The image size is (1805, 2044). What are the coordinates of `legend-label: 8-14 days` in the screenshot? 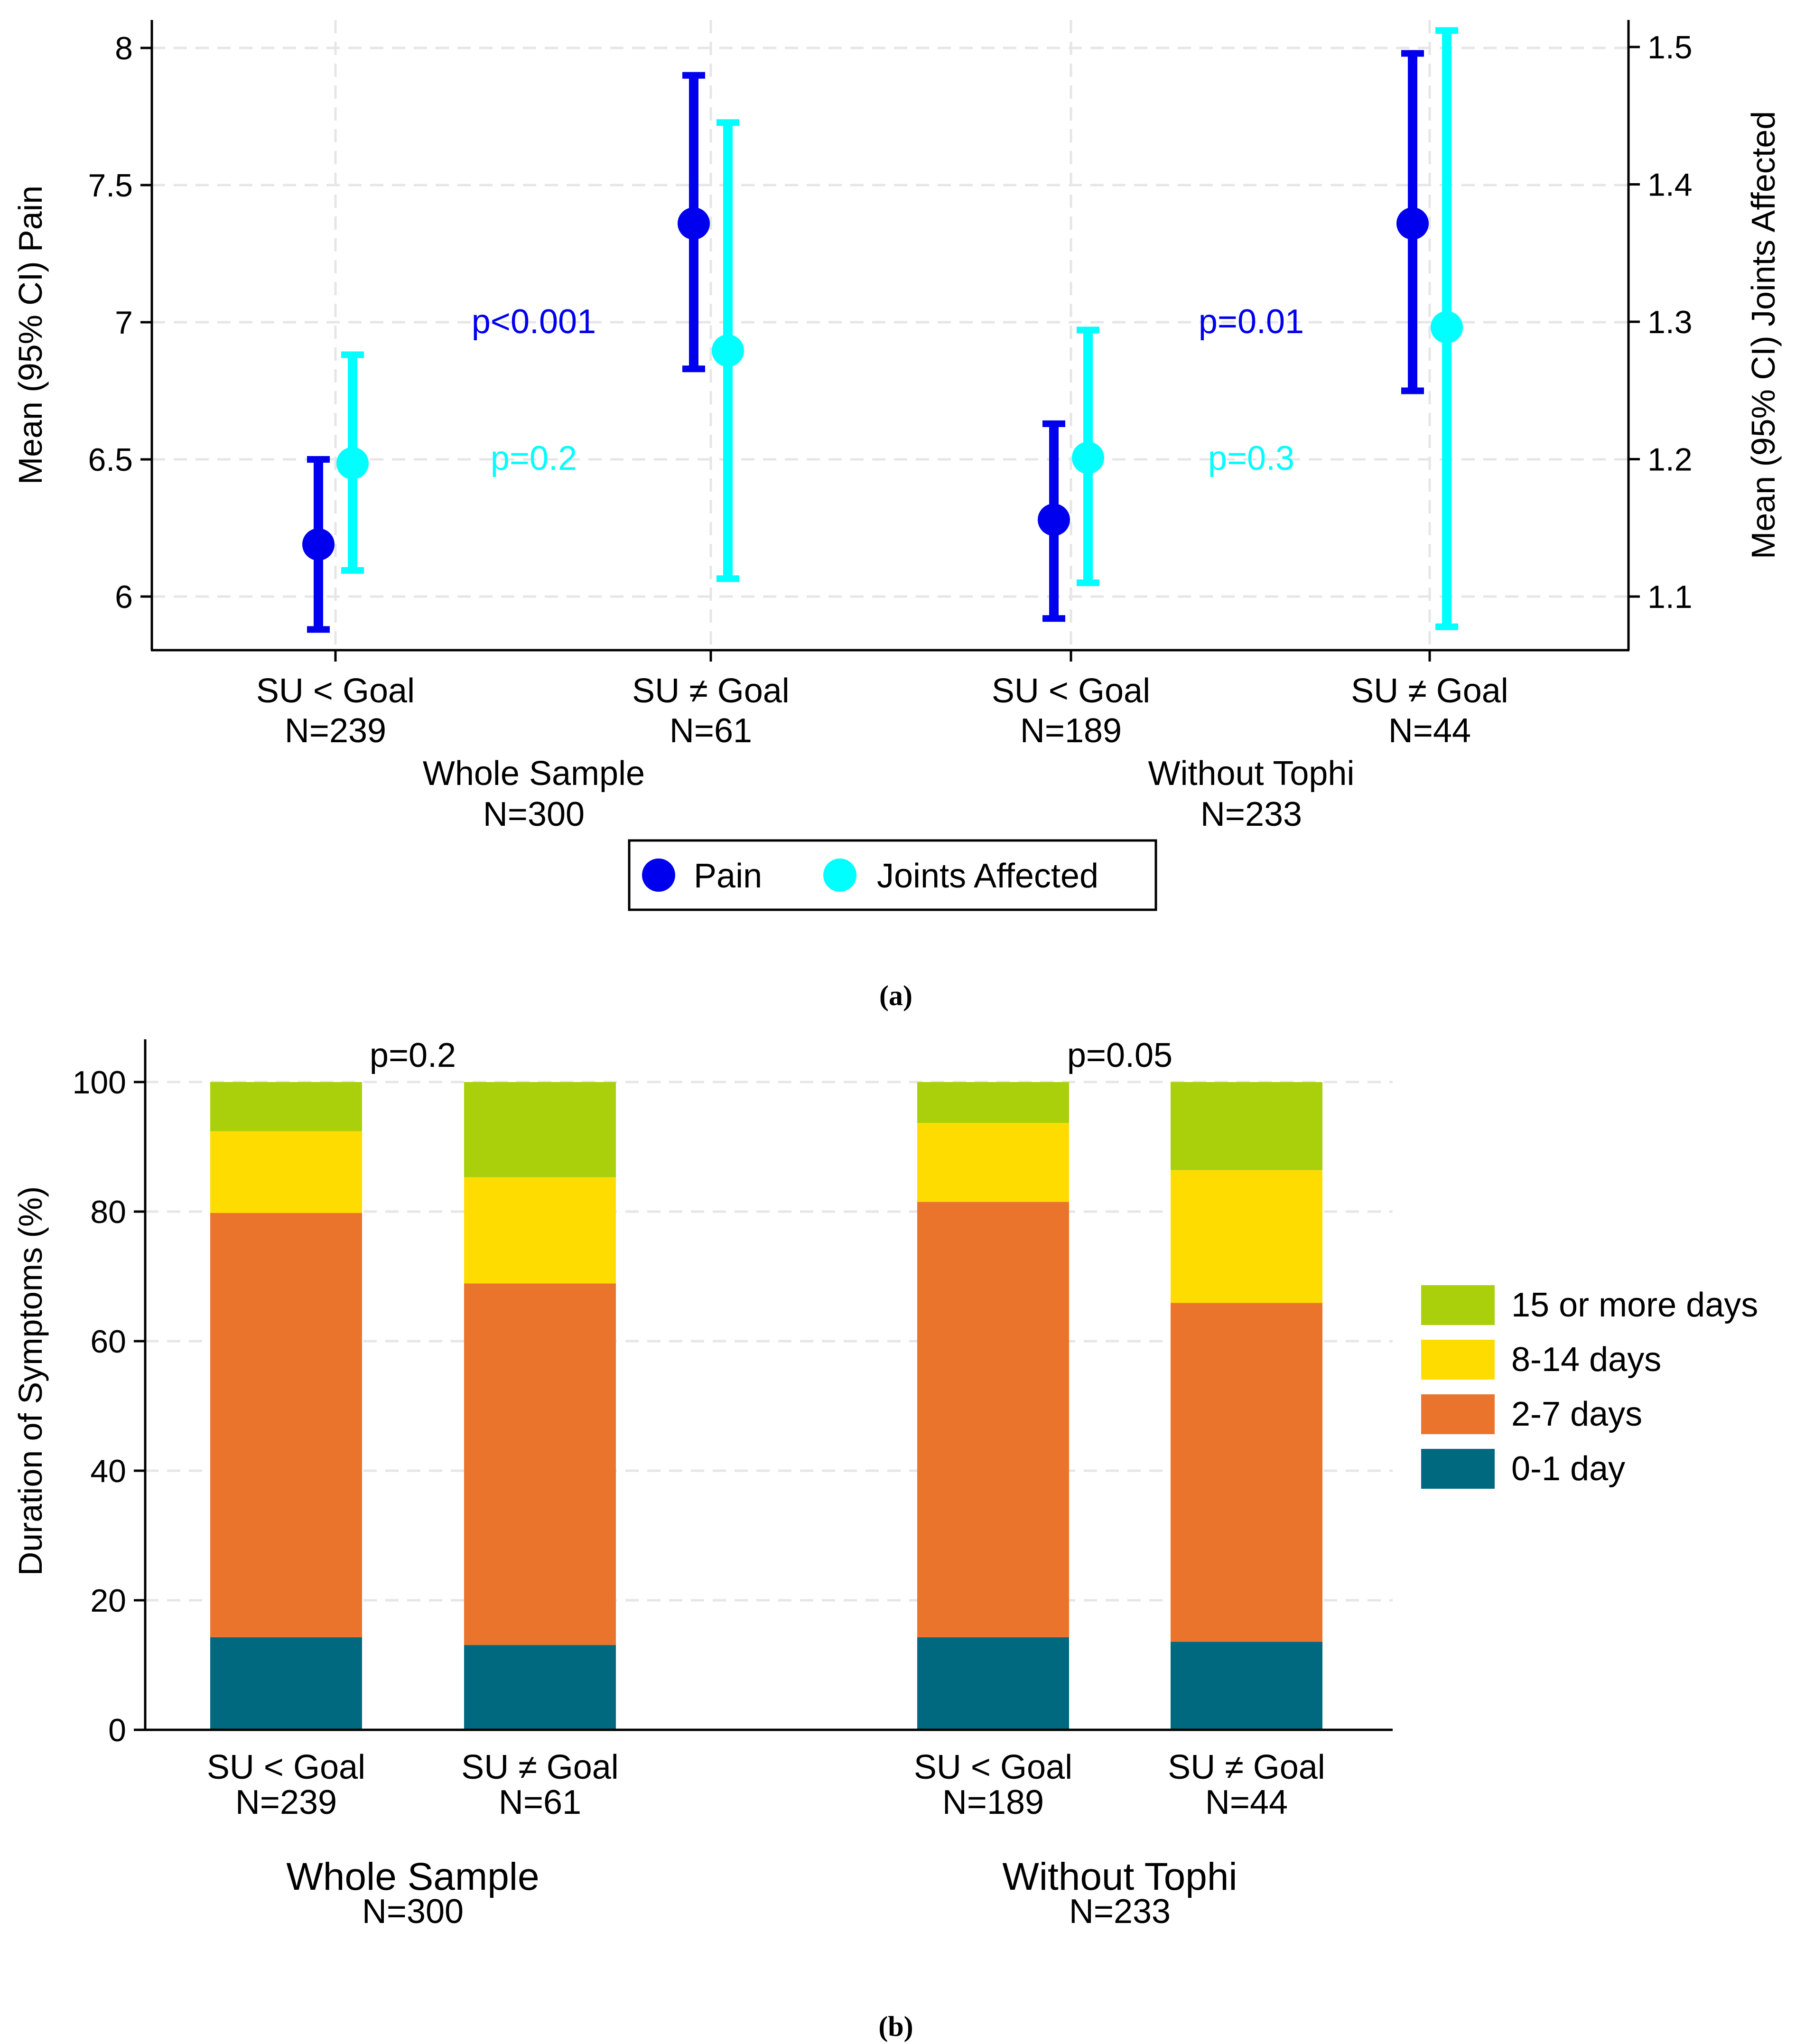 It's located at (1586, 1360).